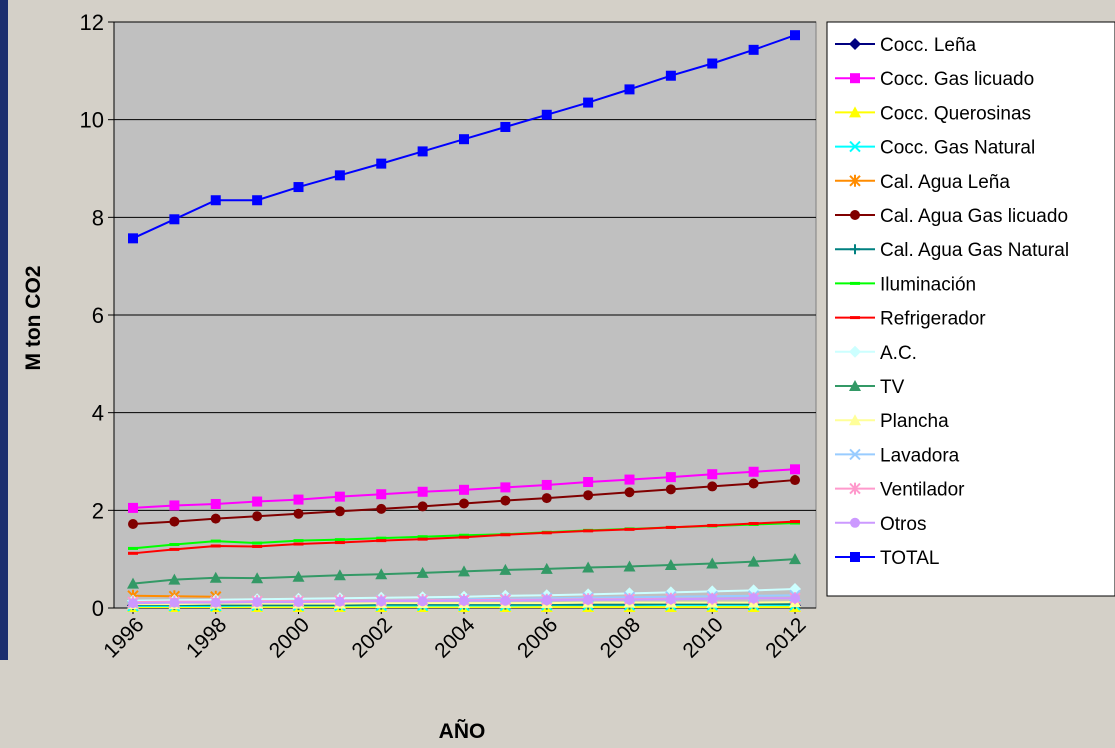 Image resolution: width=1115 pixels, height=748 pixels. What do you see at coordinates (462, 731) in the screenshot?
I see `x-axis-label: AÑO` at bounding box center [462, 731].